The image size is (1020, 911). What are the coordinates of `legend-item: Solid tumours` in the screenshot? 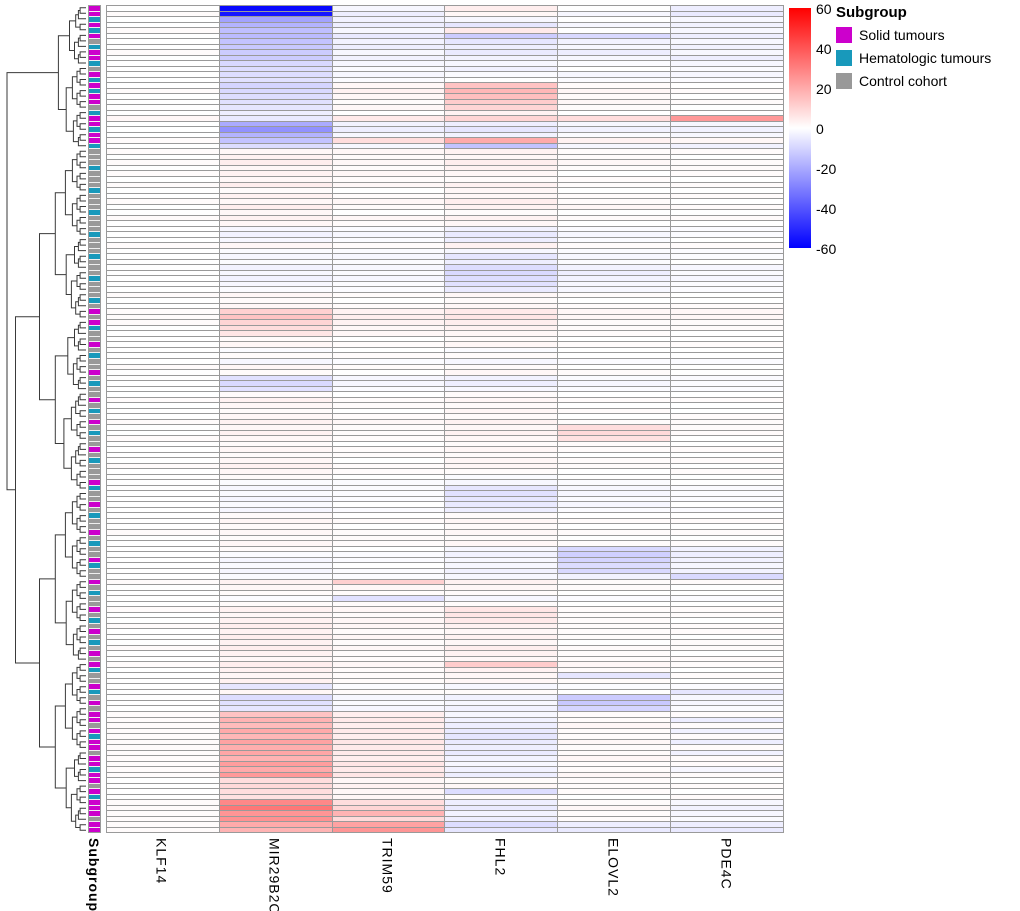 It's located at (913, 35).